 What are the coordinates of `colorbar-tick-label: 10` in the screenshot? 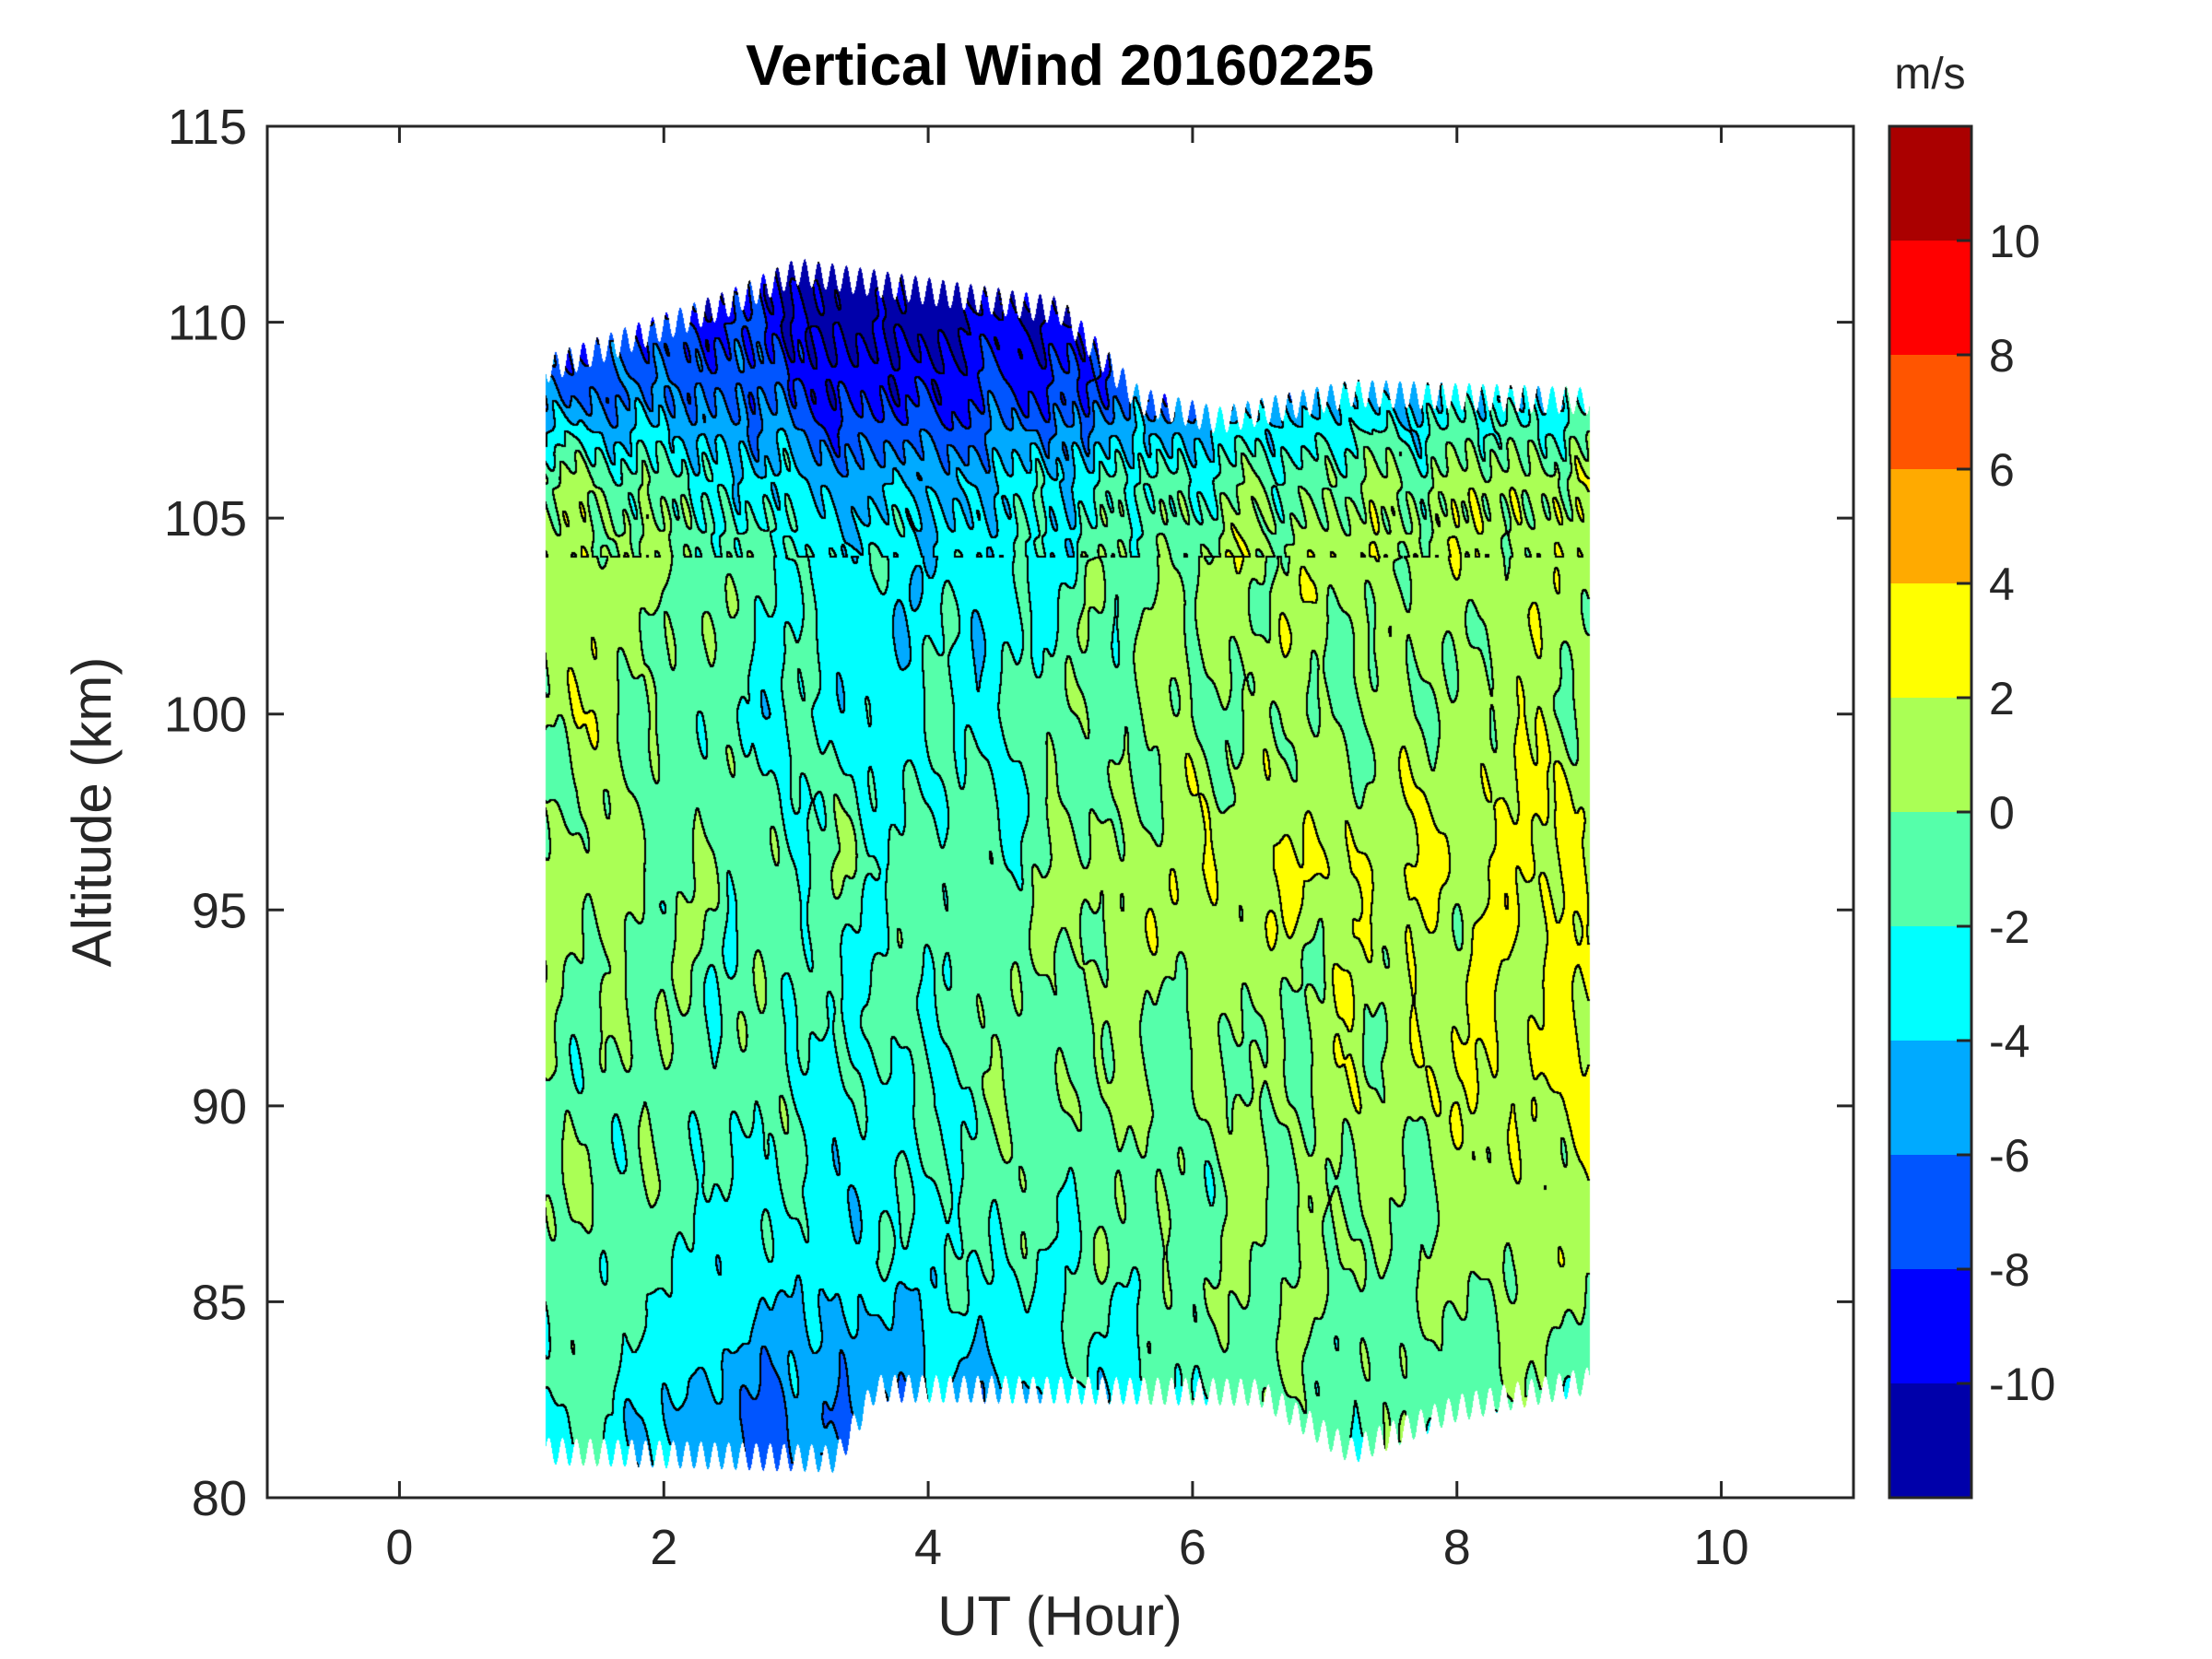 It's located at (2015, 241).